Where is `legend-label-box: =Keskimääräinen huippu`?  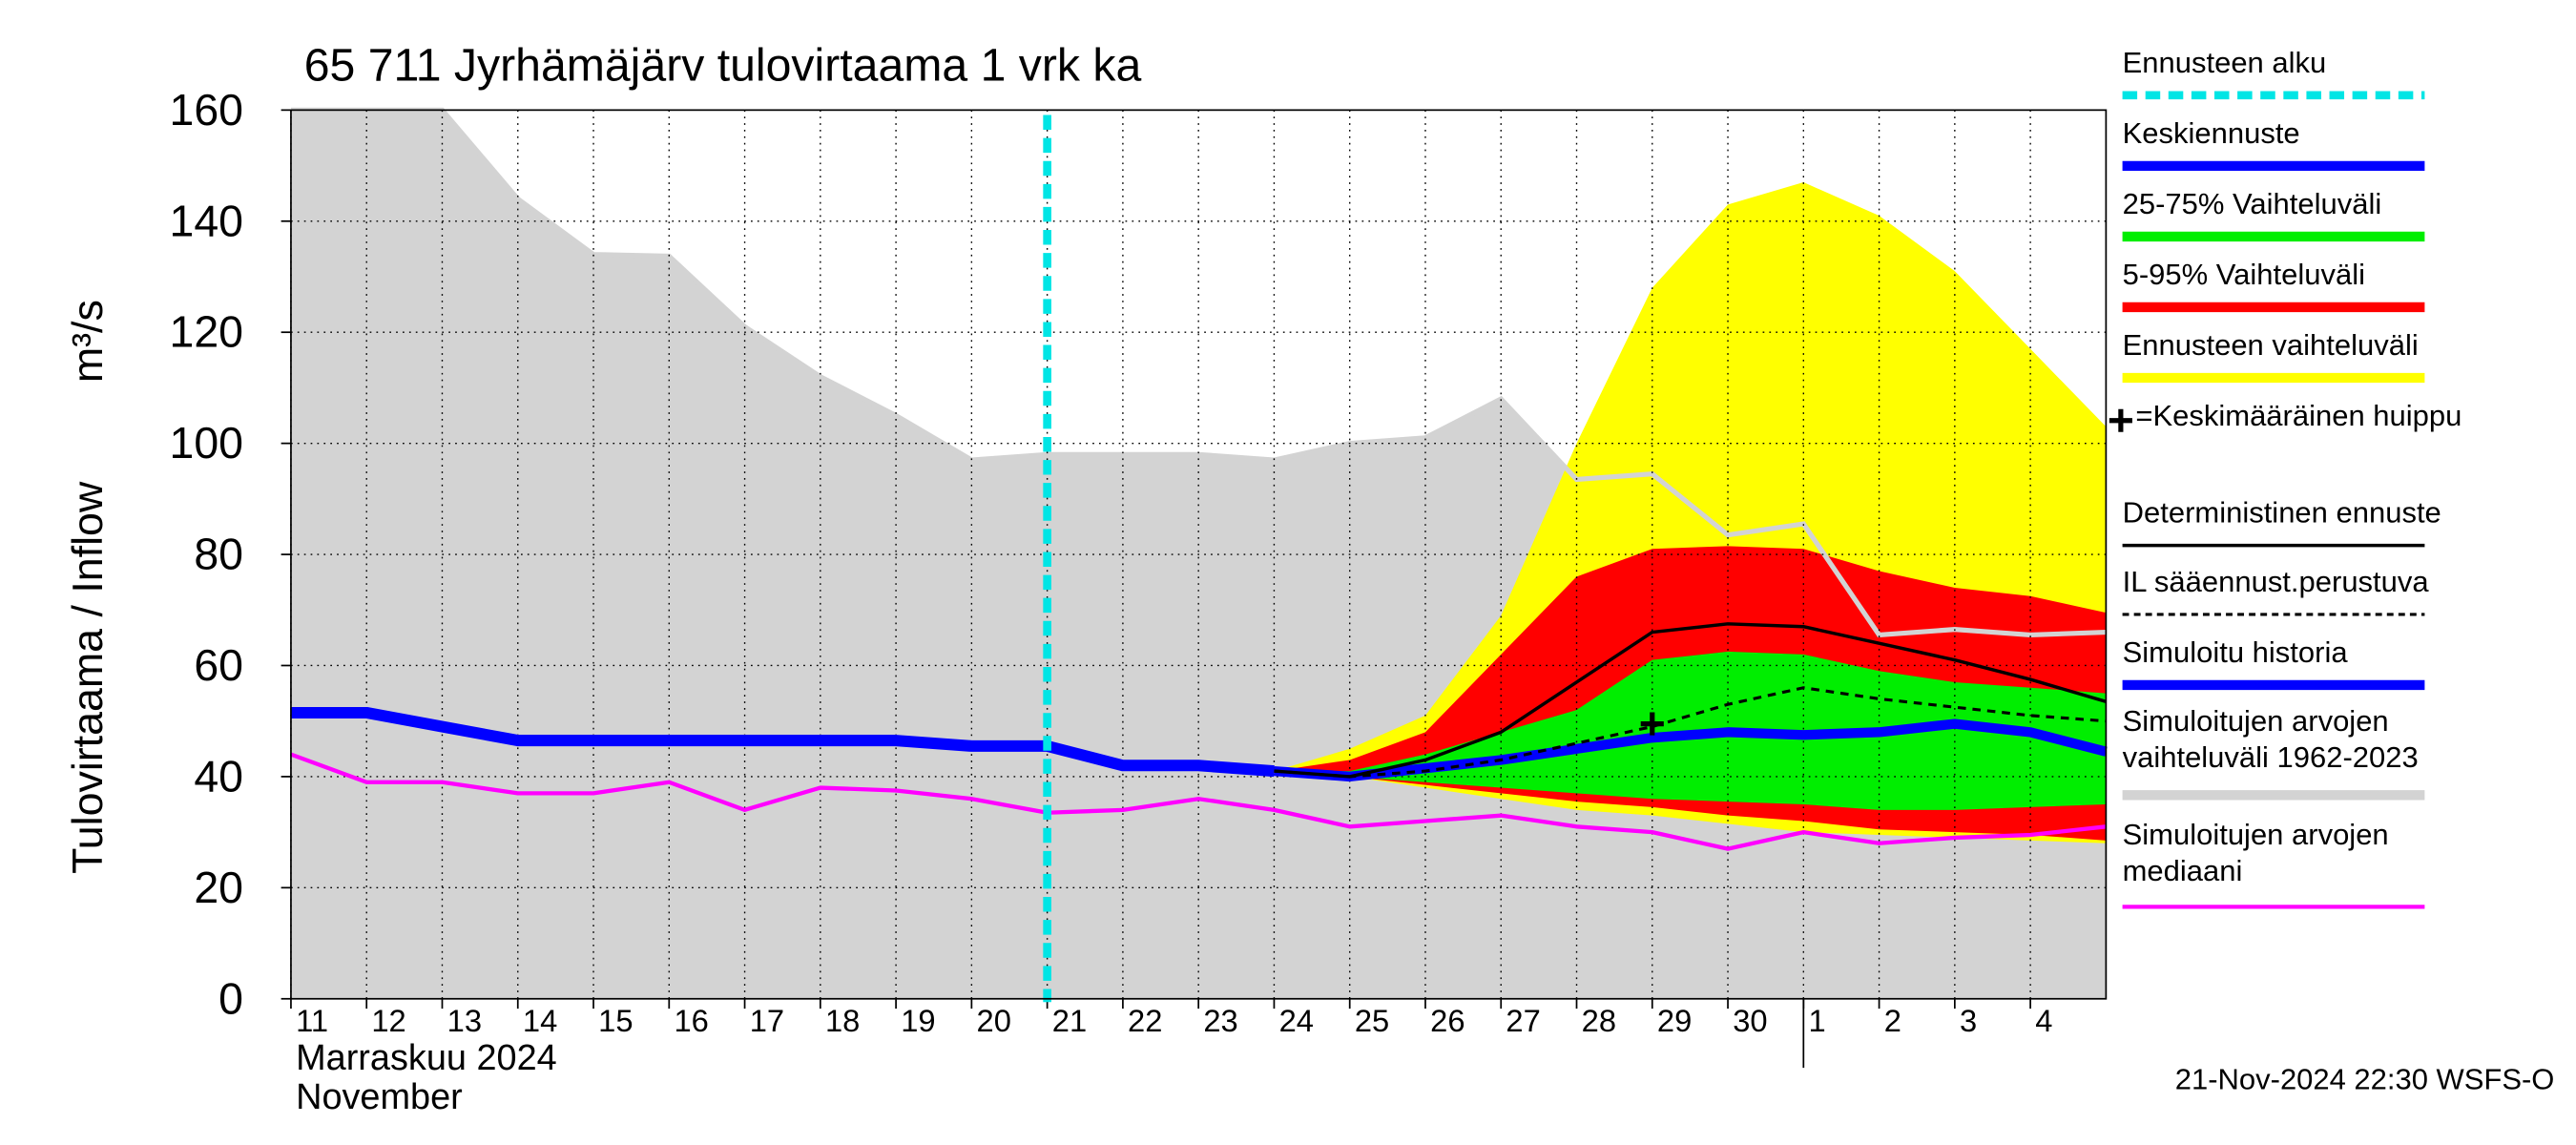
legend-label-box: =Keskimääräinen huippu is located at coordinates (2298, 416).